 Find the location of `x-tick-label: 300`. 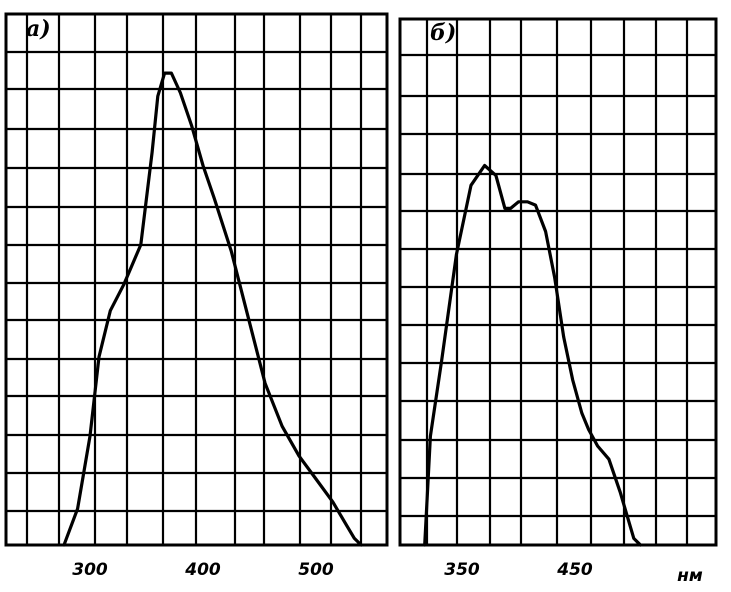

x-tick-label: 300 is located at coordinates (90, 570).